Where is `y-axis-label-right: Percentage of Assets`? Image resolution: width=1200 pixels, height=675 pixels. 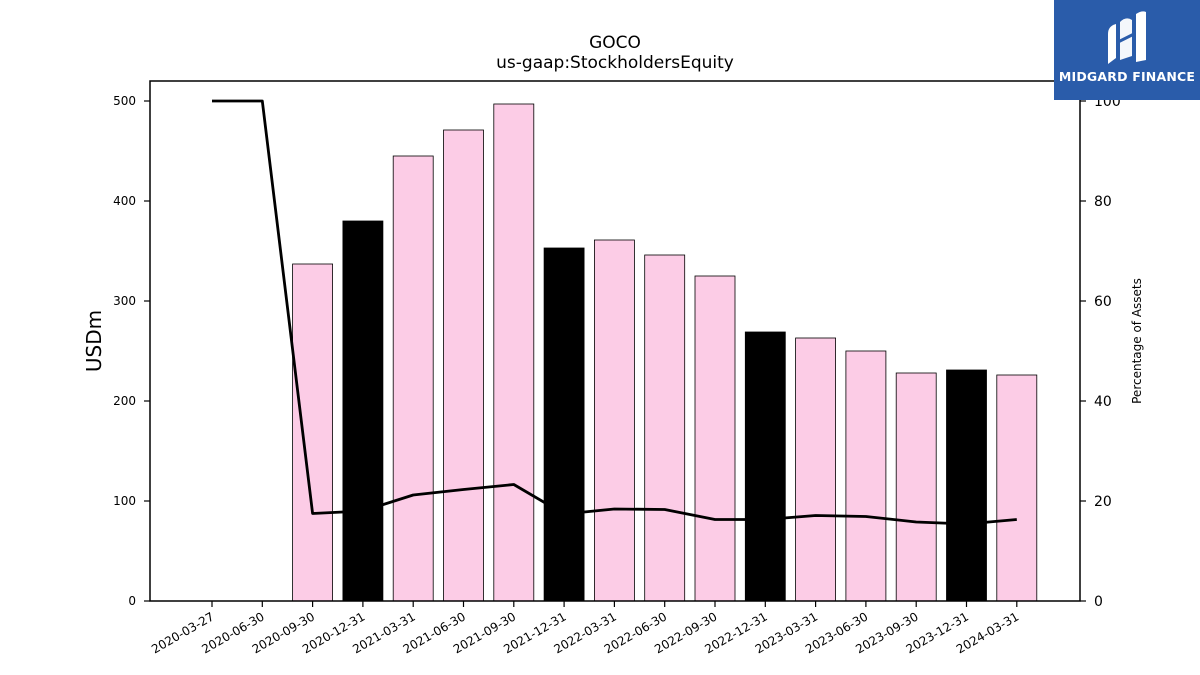 y-axis-label-right: Percentage of Assets is located at coordinates (1137, 341).